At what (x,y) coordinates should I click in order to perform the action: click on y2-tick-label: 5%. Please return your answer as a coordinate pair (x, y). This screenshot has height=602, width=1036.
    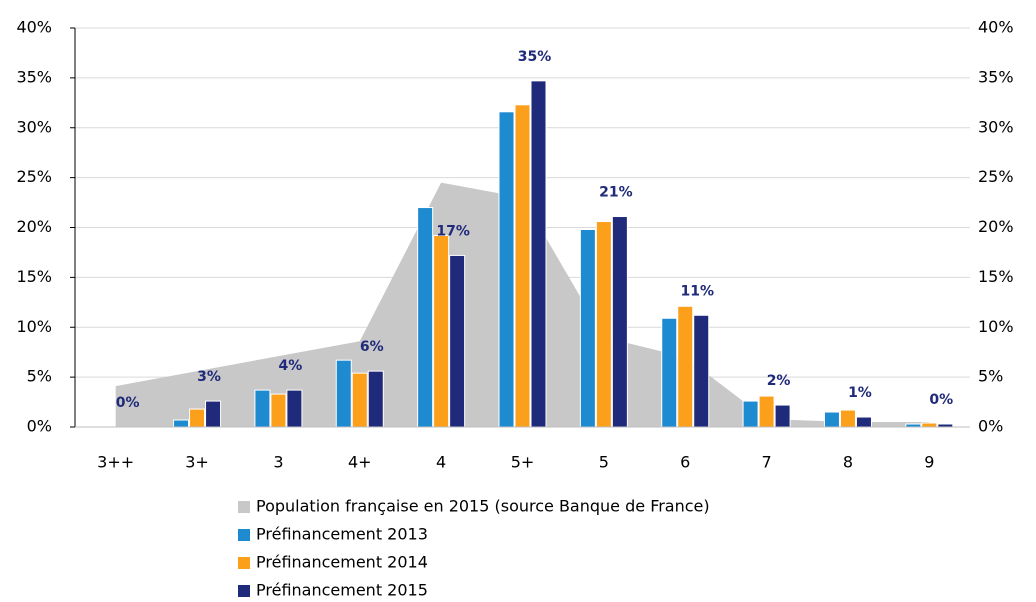
    Looking at the image, I should click on (990, 376).